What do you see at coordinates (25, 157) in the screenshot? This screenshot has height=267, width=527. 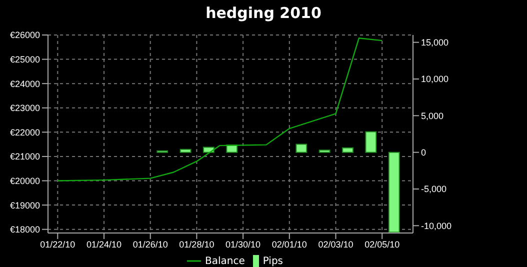 I see `y-tick-label: €21000` at bounding box center [25, 157].